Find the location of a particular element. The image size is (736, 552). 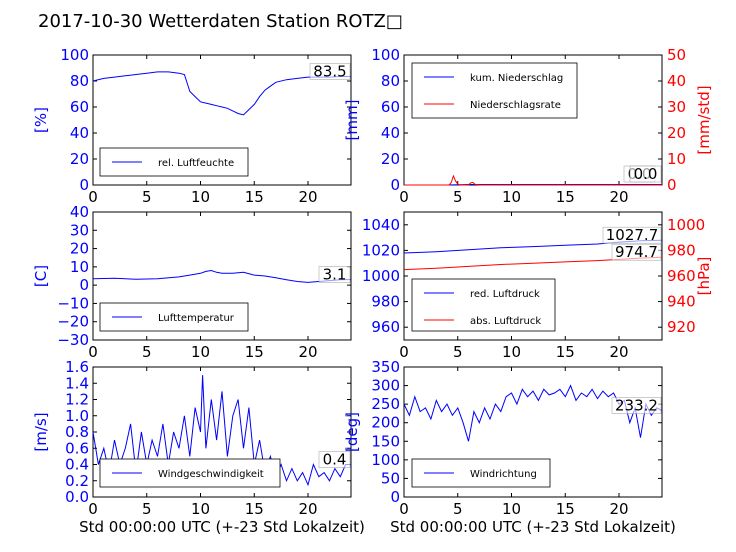

legend-label: rel. Luftfeuchte is located at coordinates (196, 163).